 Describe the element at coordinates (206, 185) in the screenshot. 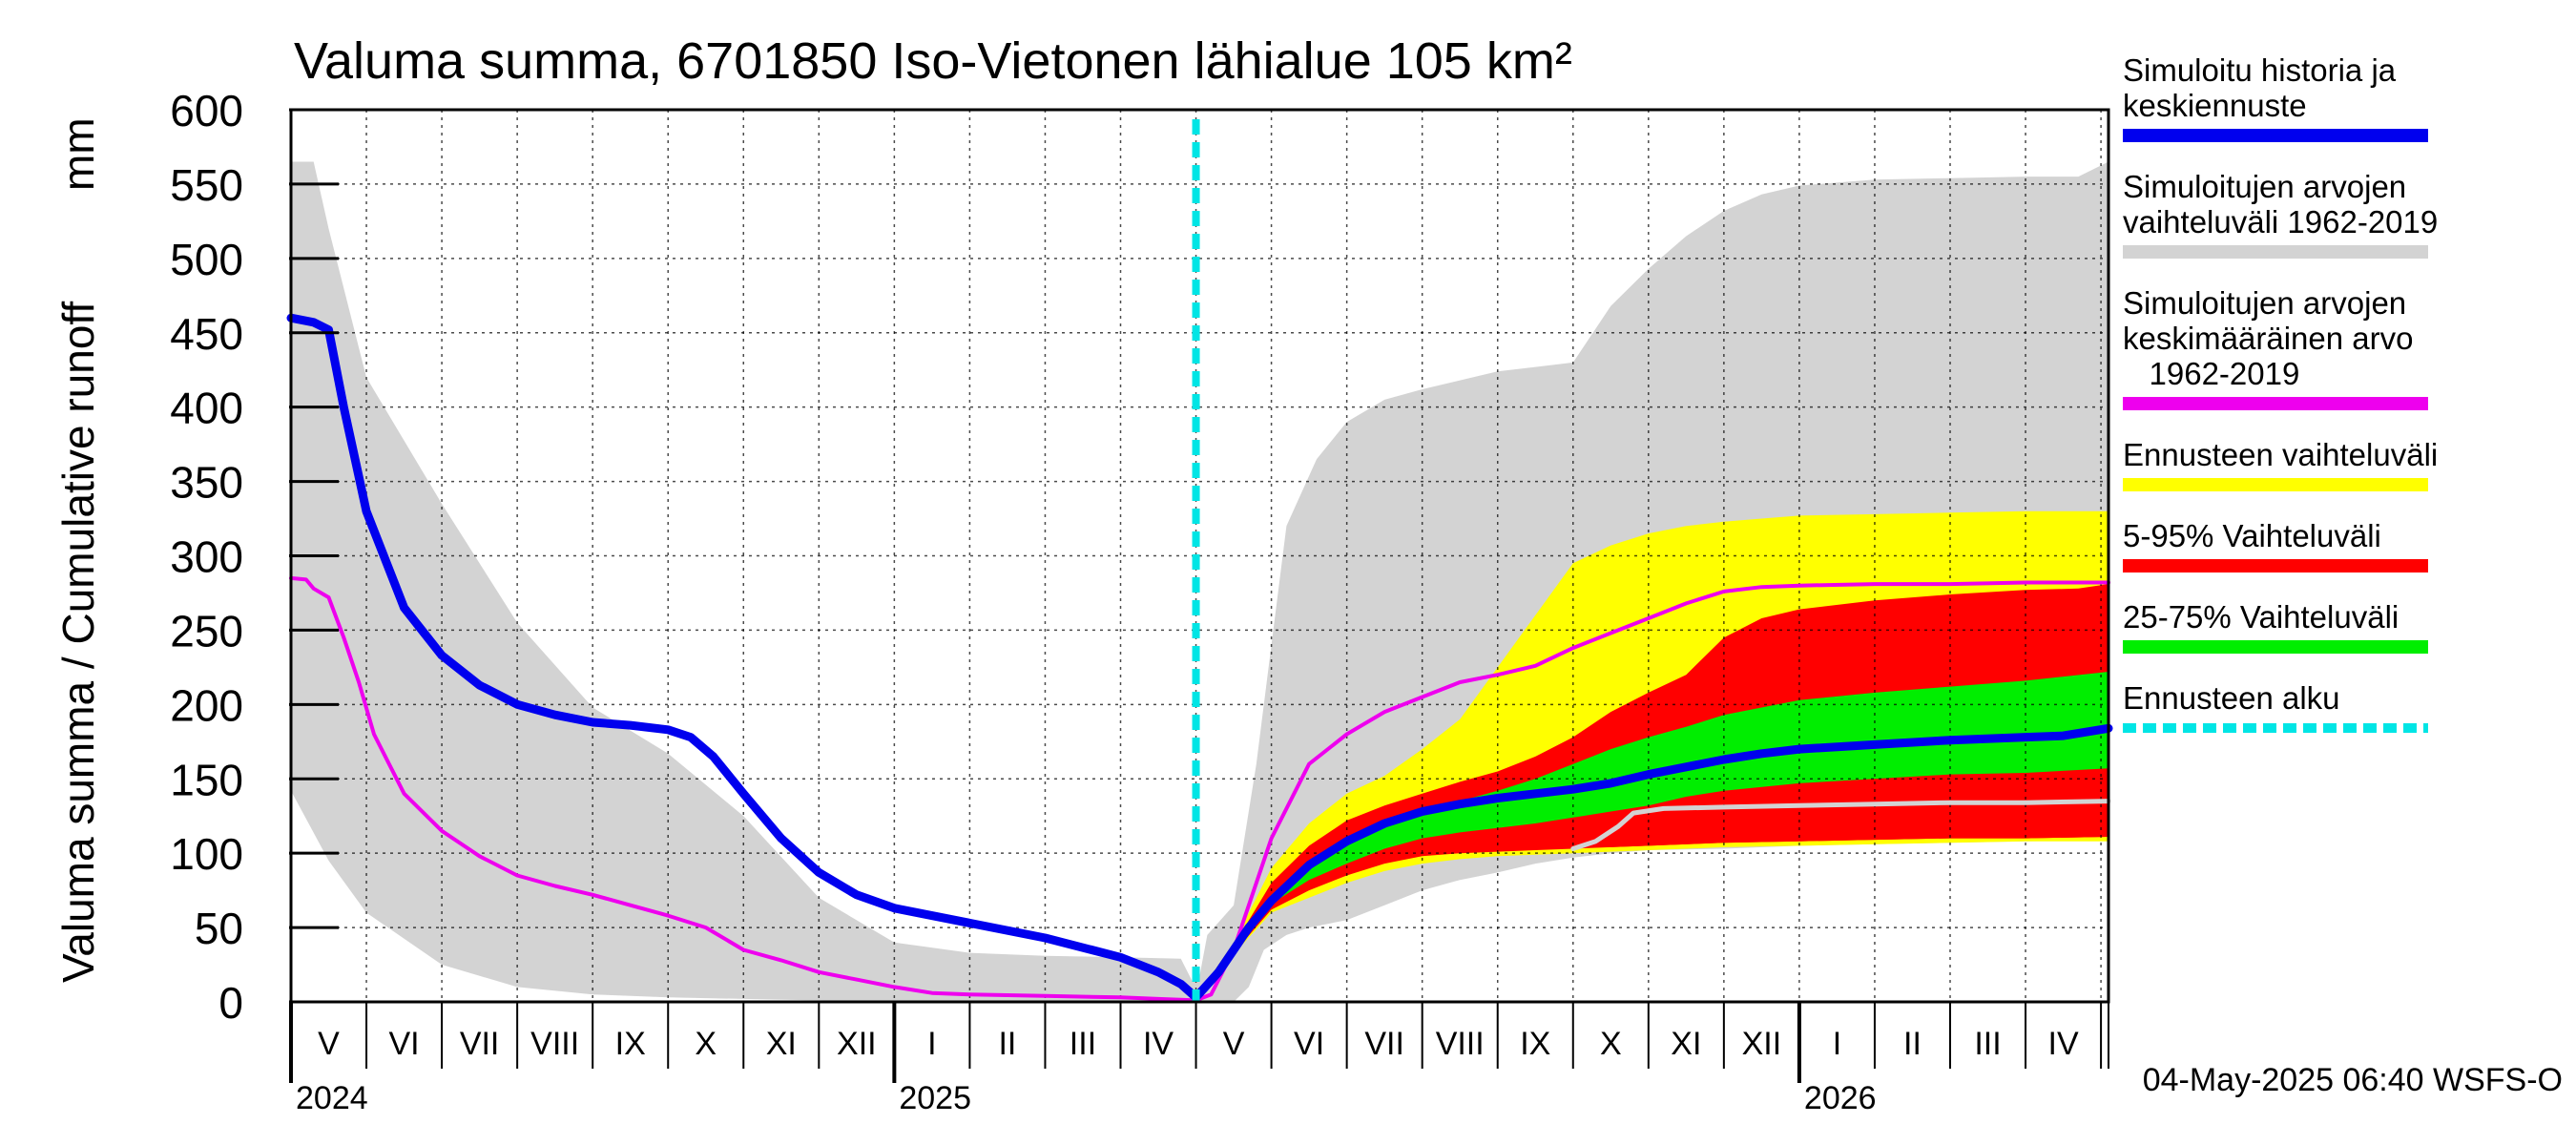

I see `y-tick-label-11: 550` at that location.